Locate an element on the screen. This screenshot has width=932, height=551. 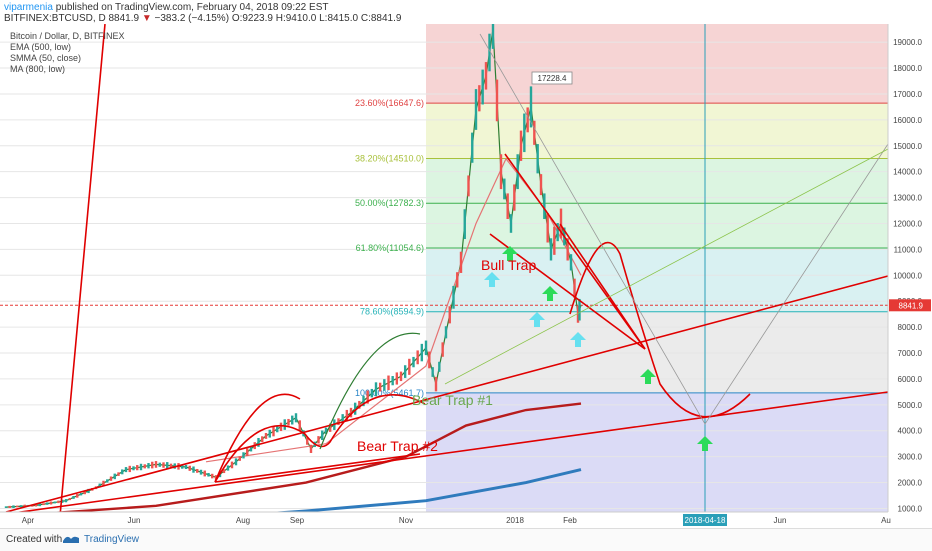
legend-ema: EMA (500, low) is located at coordinates (41, 47).